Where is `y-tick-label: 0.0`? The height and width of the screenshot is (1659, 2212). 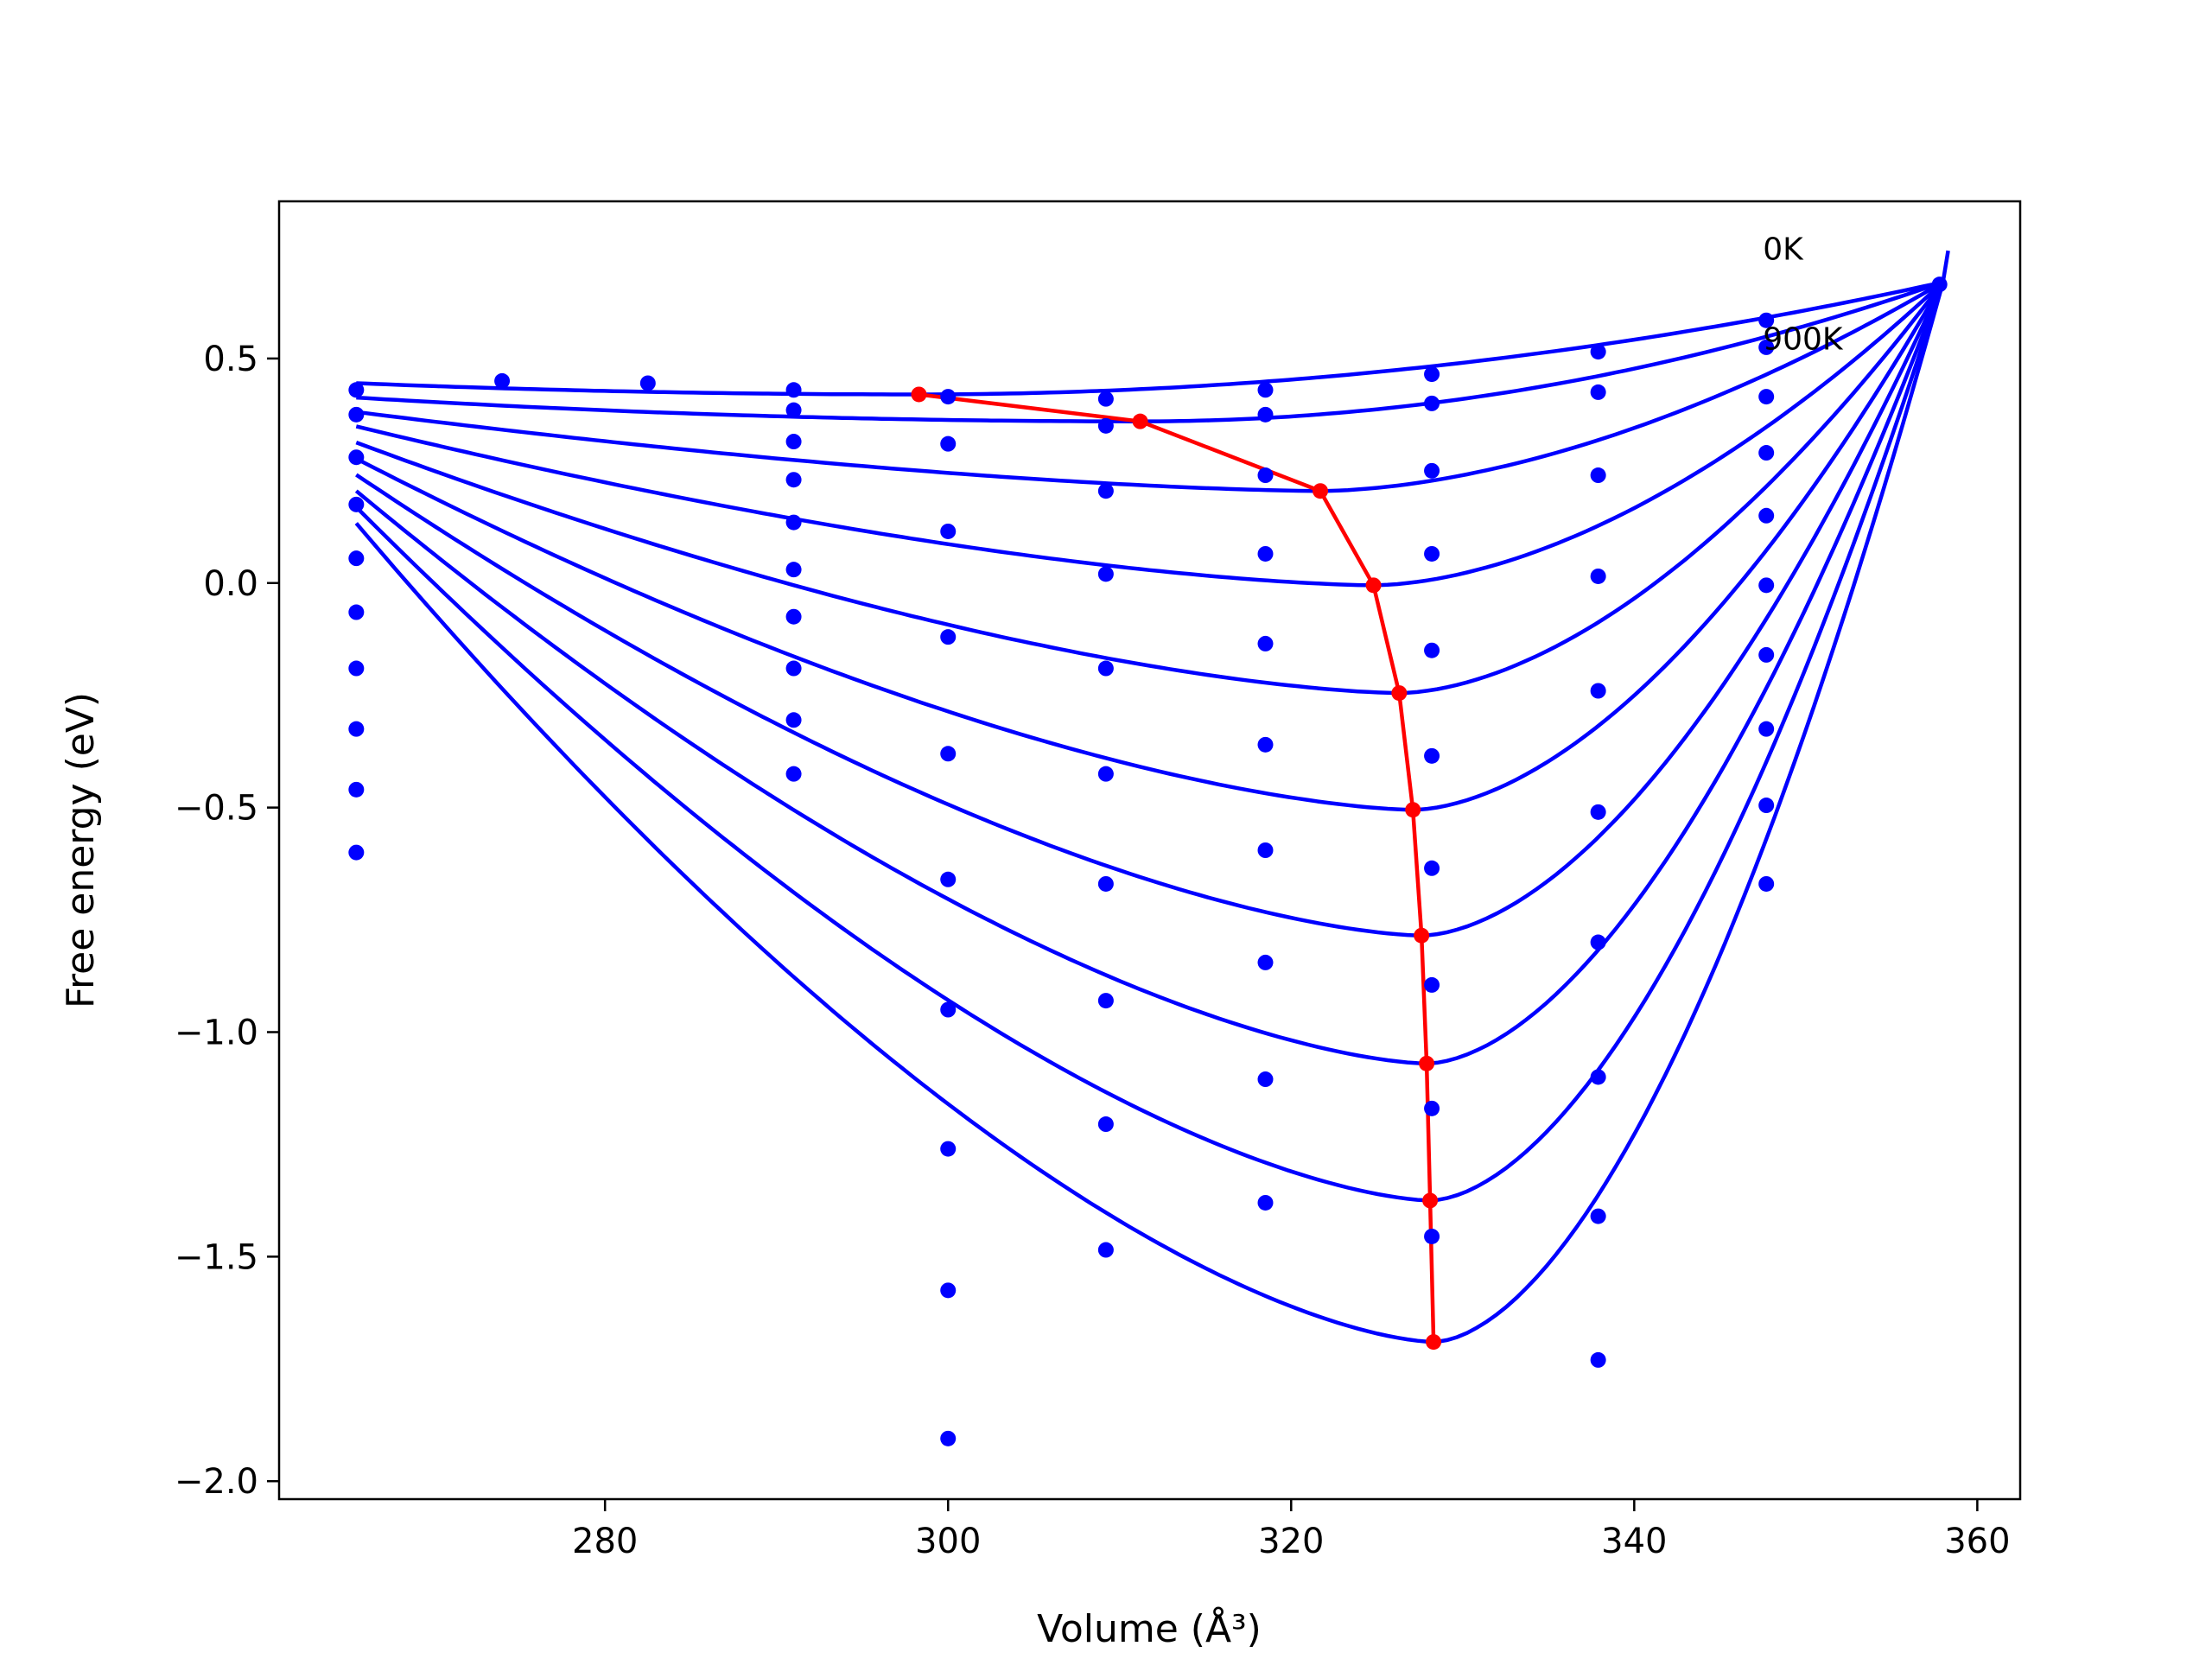
y-tick-label: 0.0 is located at coordinates (231, 584).